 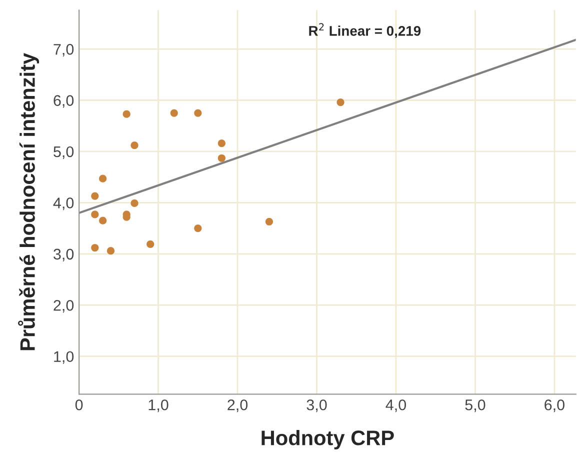 What do you see at coordinates (316, 405) in the screenshot?
I see `x-tick-label: 3,0` at bounding box center [316, 405].